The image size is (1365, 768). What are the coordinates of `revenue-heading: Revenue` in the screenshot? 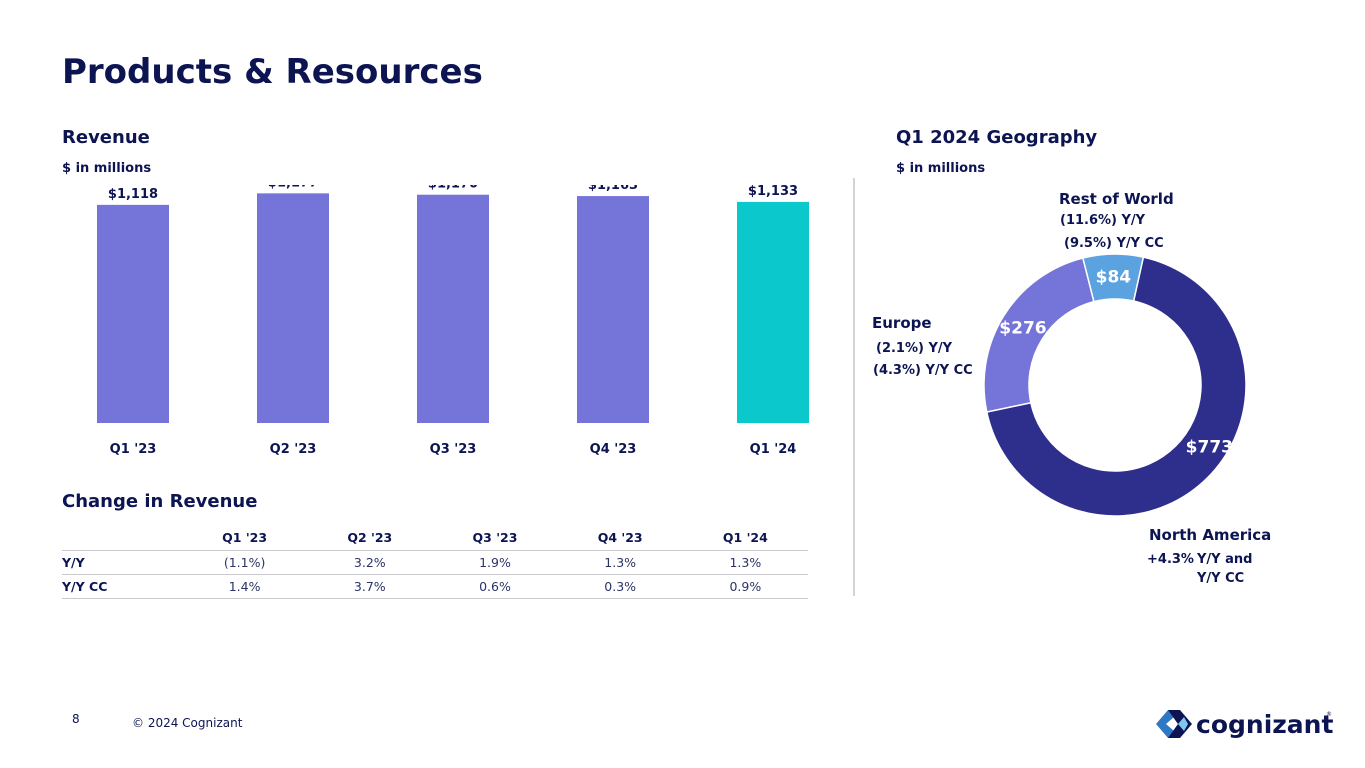 It's located at (106, 137).